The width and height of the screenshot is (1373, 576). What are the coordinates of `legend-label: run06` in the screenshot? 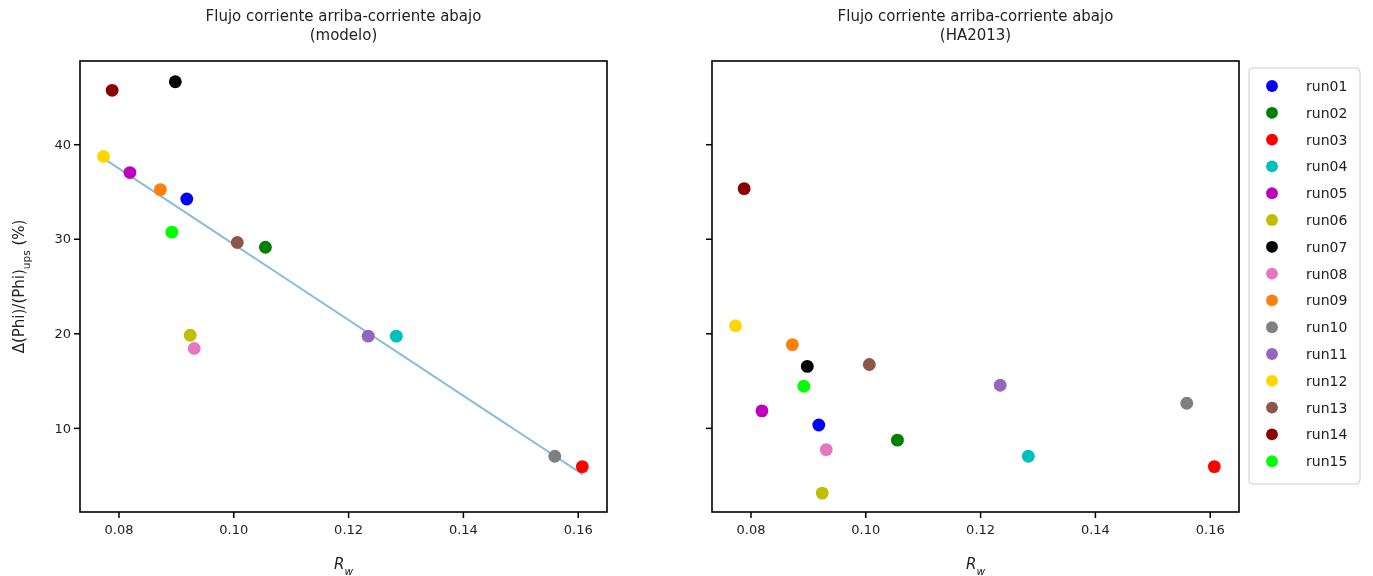 It's located at (1327, 220).